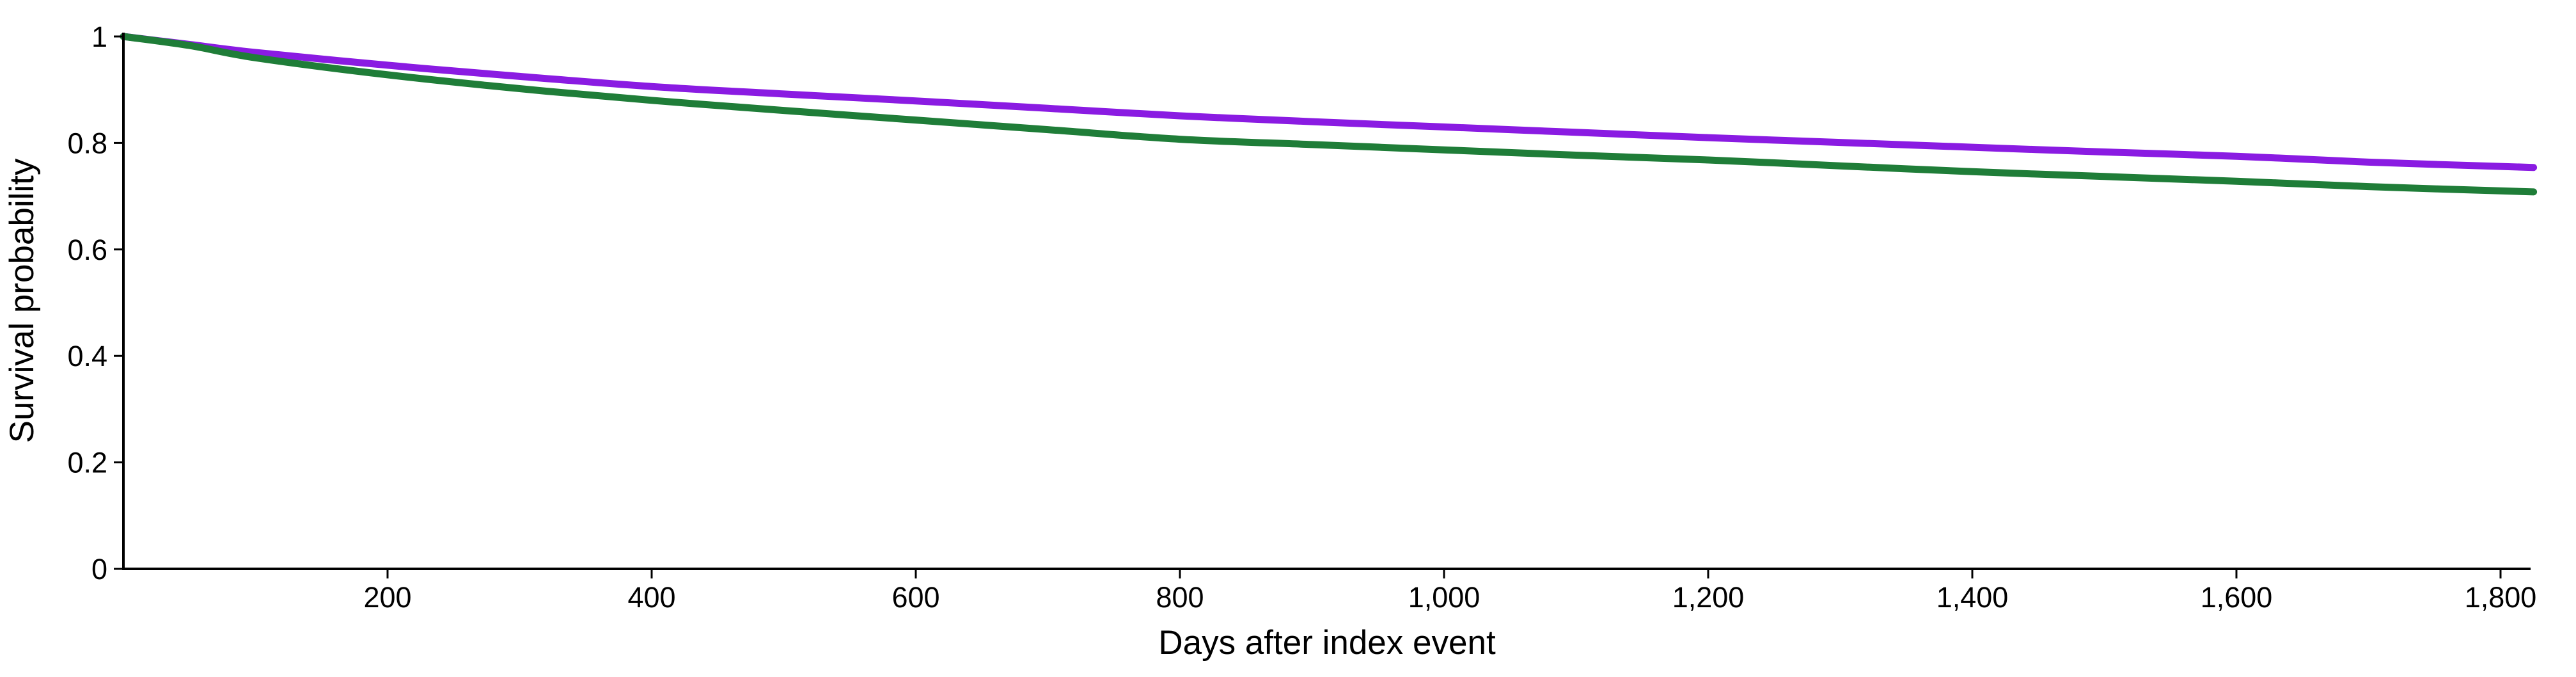  What do you see at coordinates (99, 36) in the screenshot?
I see `y-tick-label: 1` at bounding box center [99, 36].